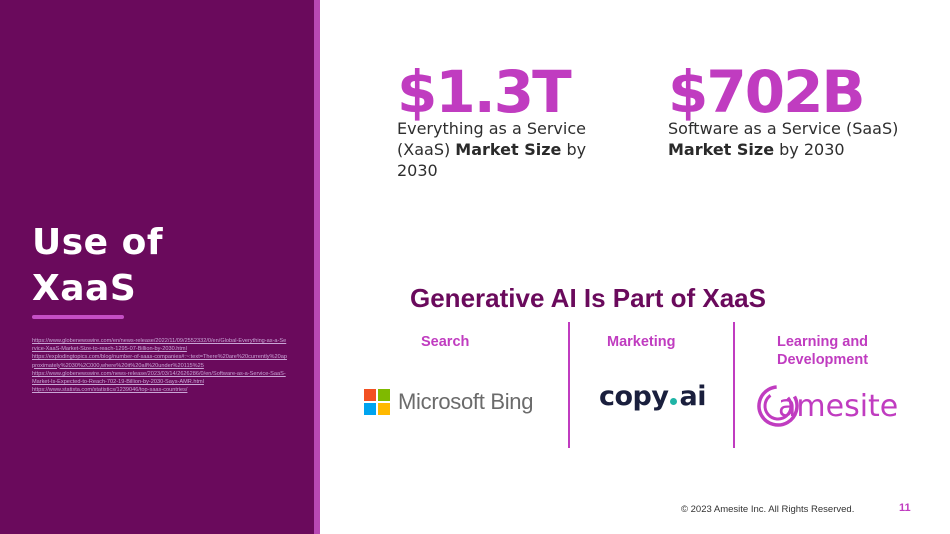  Describe the element at coordinates (445, 342) in the screenshot. I see `column-label-search: Search` at that location.